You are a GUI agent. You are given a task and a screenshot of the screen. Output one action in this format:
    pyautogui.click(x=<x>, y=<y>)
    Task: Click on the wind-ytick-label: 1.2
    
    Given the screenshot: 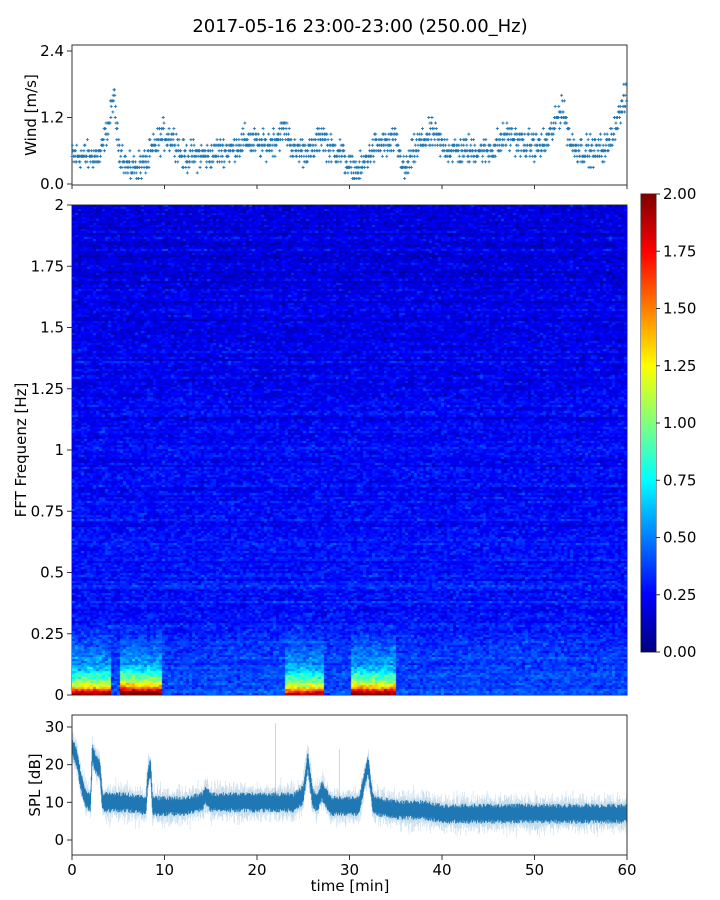 What is the action you would take?
    pyautogui.click(x=52, y=118)
    